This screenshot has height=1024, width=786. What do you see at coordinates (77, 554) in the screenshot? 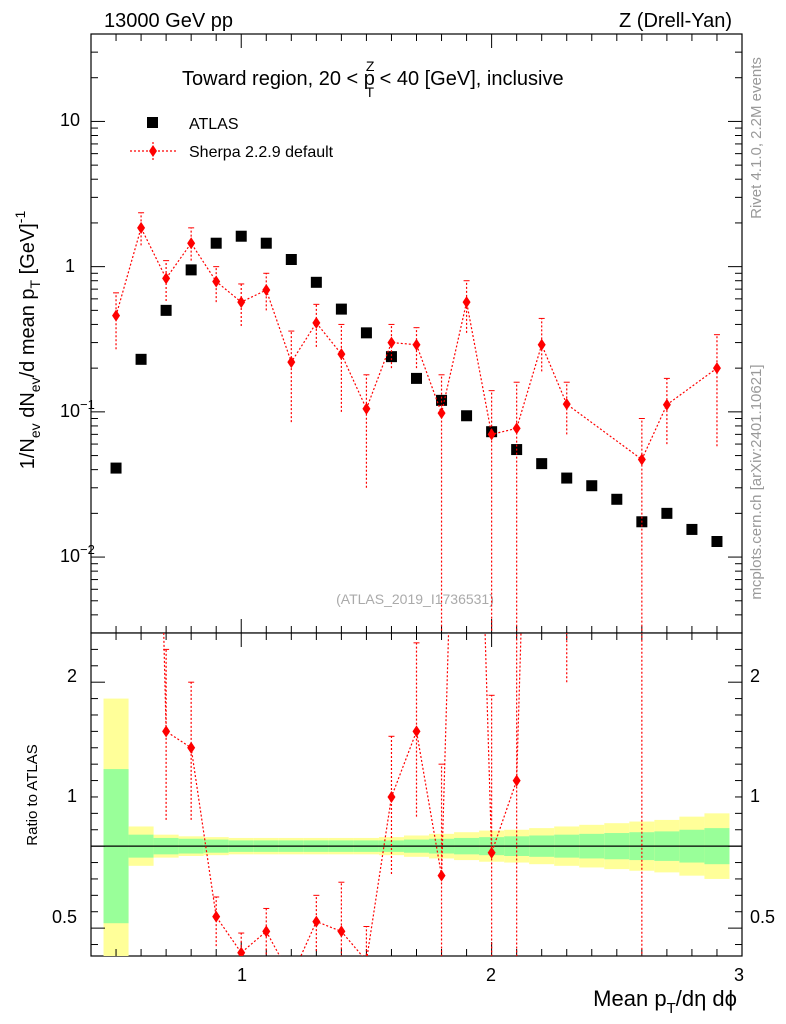
I see `main-ytick-1e-2: 10⁻²` at bounding box center [77, 554].